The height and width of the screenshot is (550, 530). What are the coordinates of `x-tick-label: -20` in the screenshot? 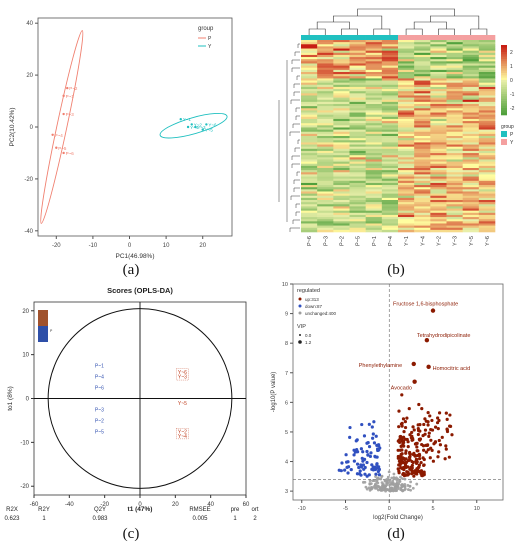 It's located at (104, 505).